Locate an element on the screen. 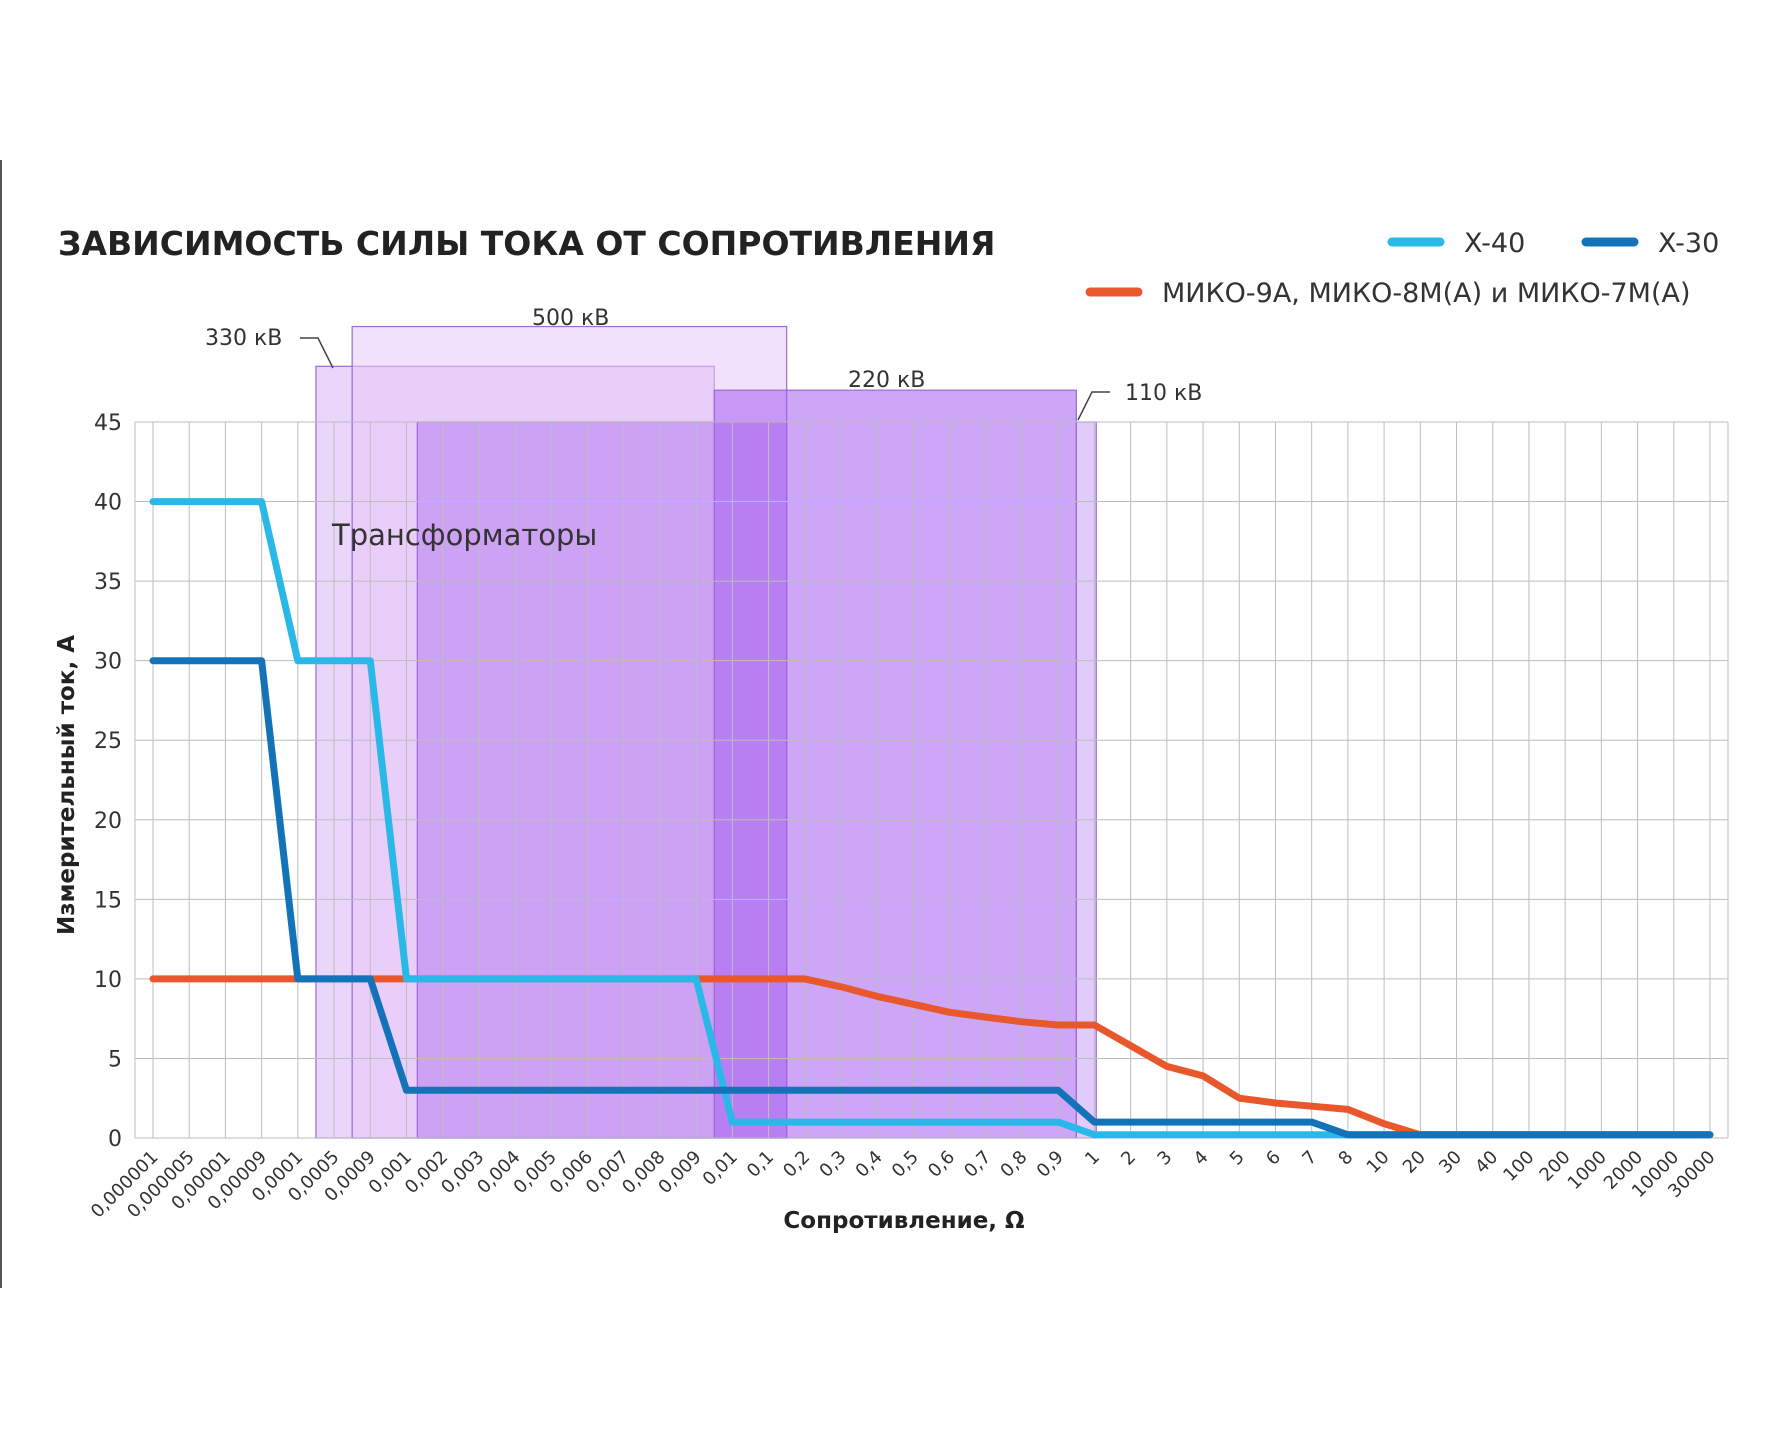 This screenshot has height=1434, width=1772. y-tick-label: 40 is located at coordinates (108, 503).